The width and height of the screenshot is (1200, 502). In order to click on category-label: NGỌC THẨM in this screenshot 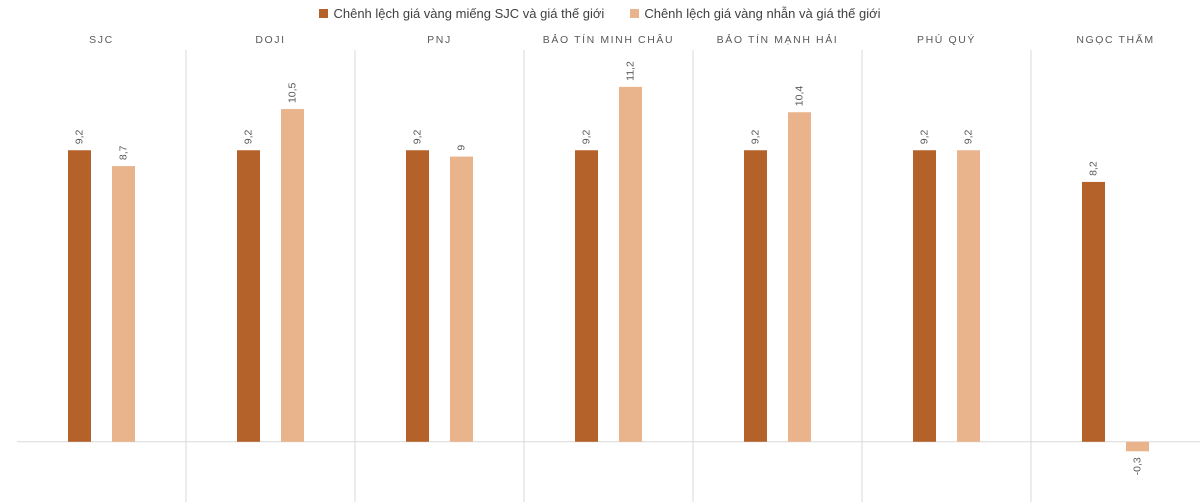, I will do `click(1115, 39)`.